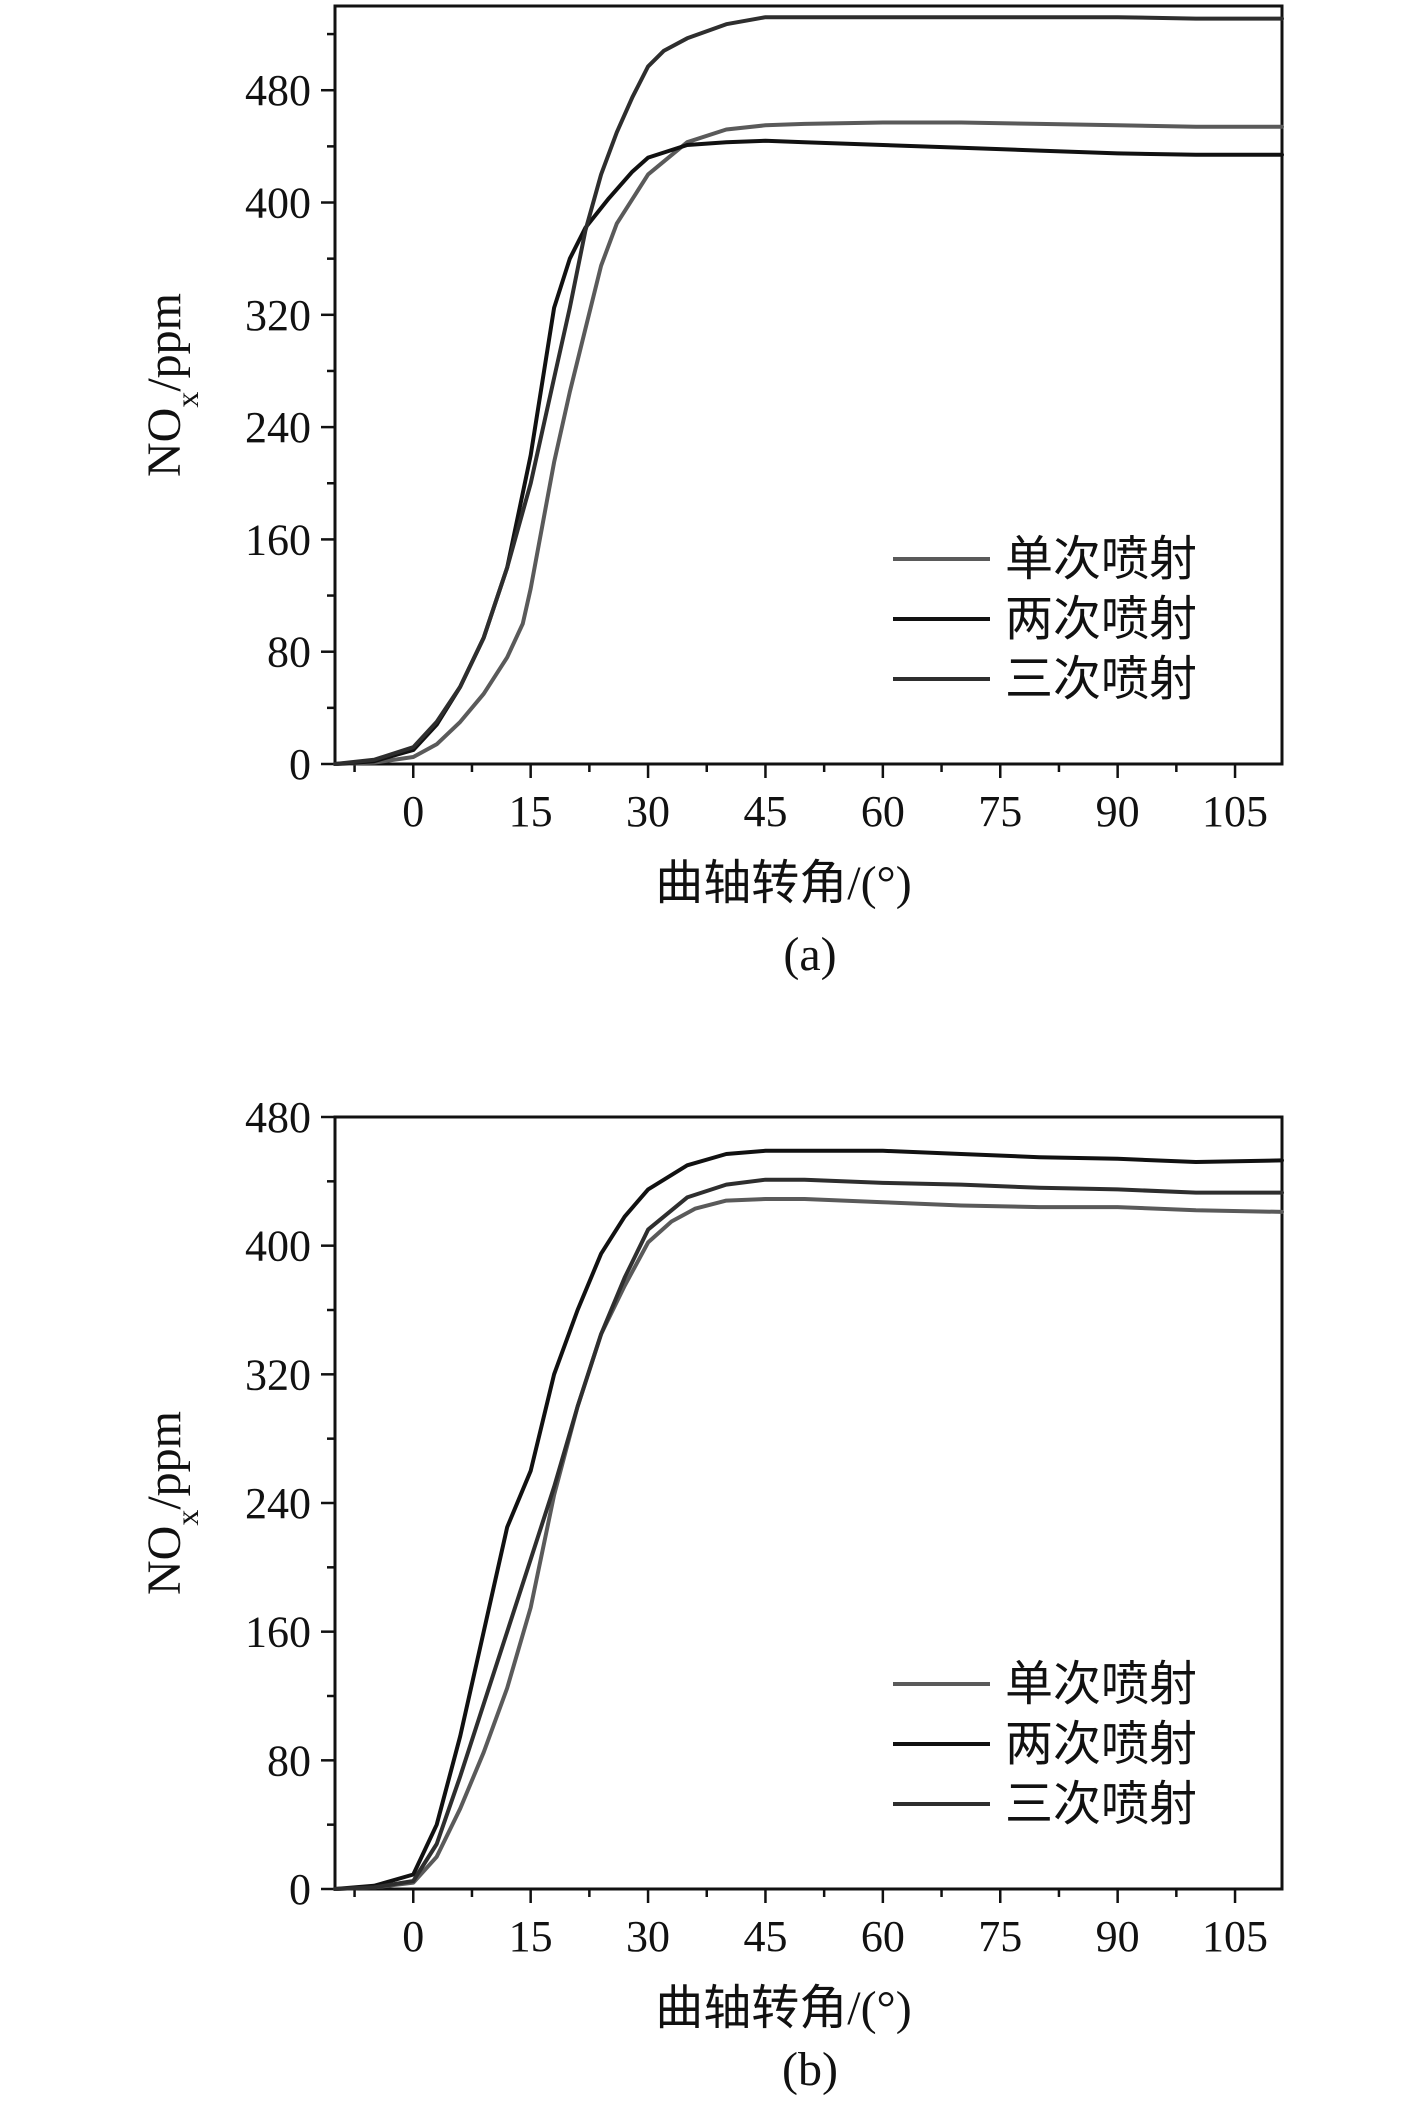 The image size is (1417, 2112). I want to click on panel-label: (b), so click(810, 2069).